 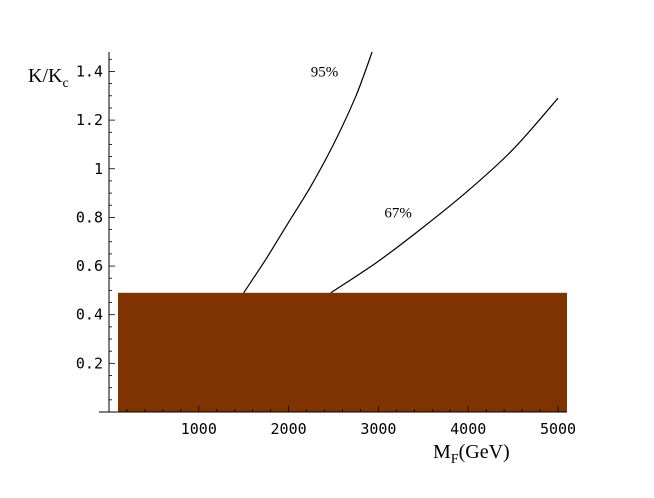 I want to click on y-tick-label: 1.2, so click(x=89, y=120).